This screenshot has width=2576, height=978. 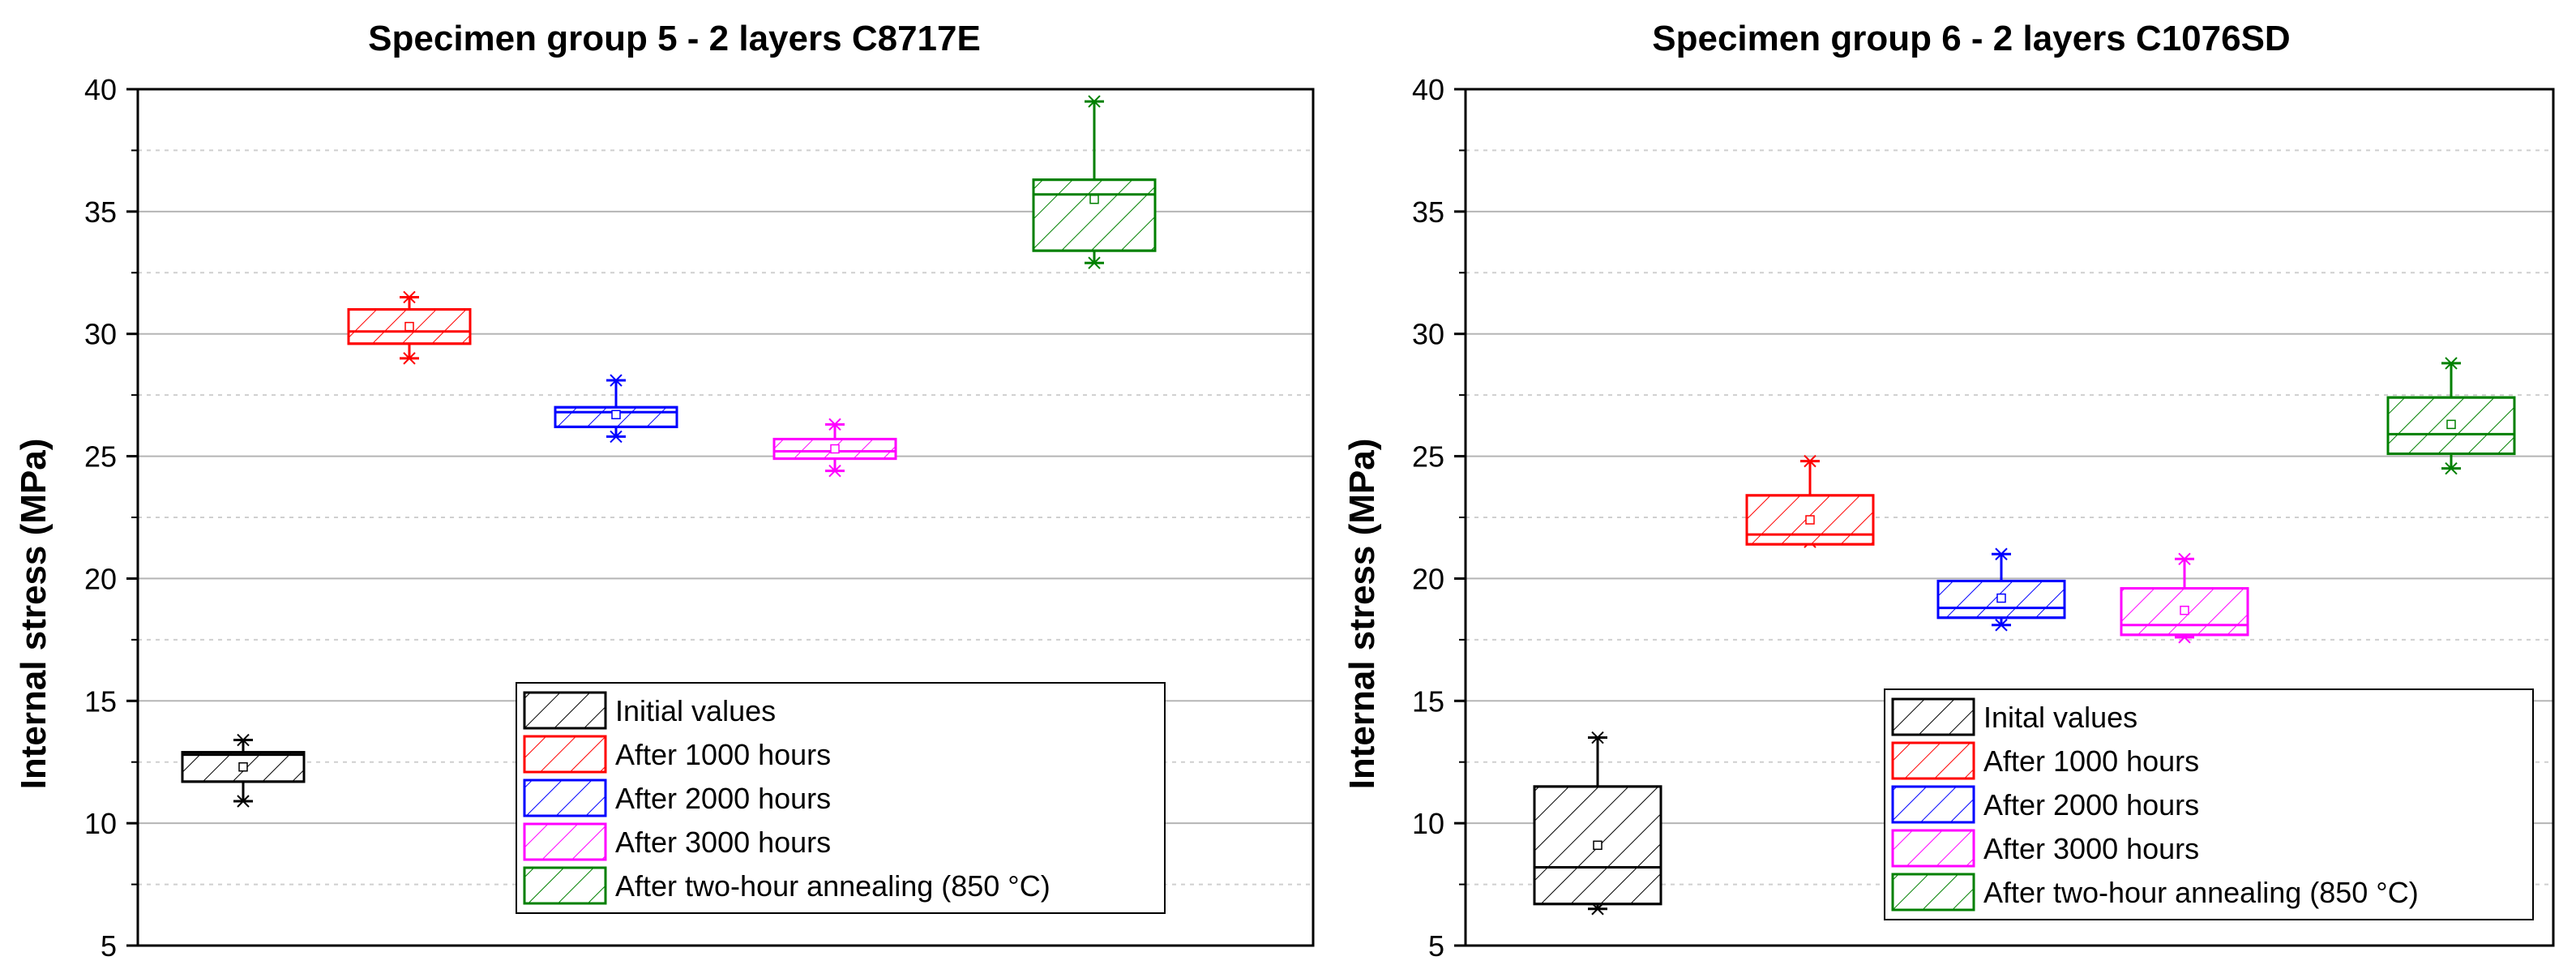 What do you see at coordinates (1971, 38) in the screenshot?
I see `chart-title: Specimen group 6 - 2 layers C1076SD` at bounding box center [1971, 38].